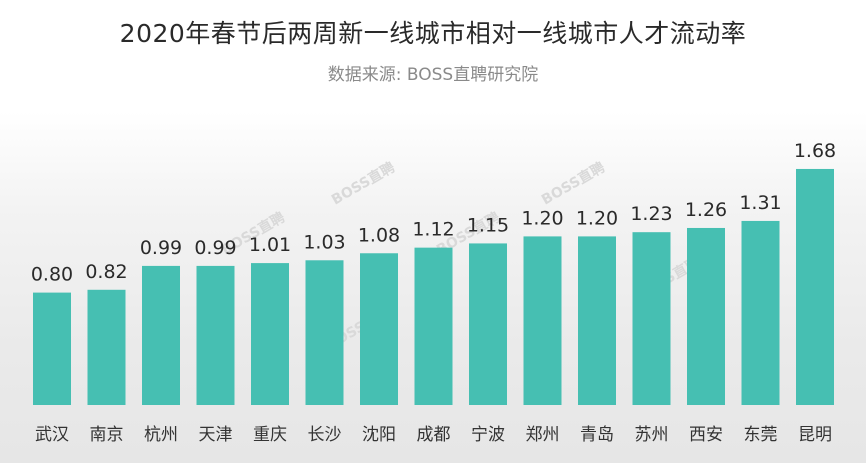 The width and height of the screenshot is (866, 463). What do you see at coordinates (706, 435) in the screenshot?
I see `category-label: 西安` at bounding box center [706, 435].